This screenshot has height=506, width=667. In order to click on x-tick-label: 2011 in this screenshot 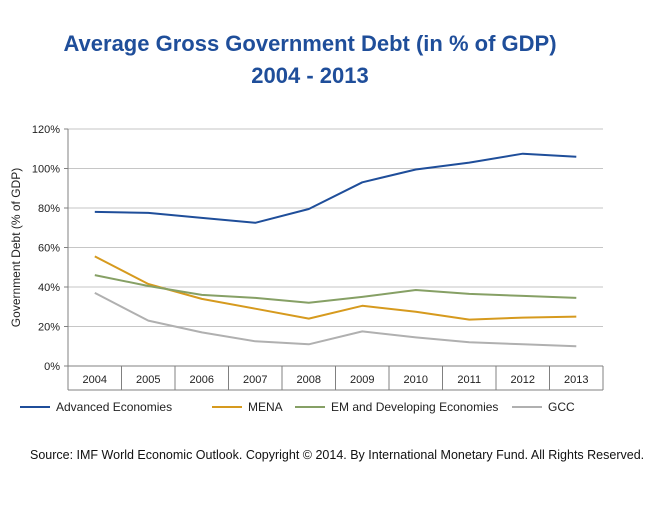, I will do `click(469, 380)`.